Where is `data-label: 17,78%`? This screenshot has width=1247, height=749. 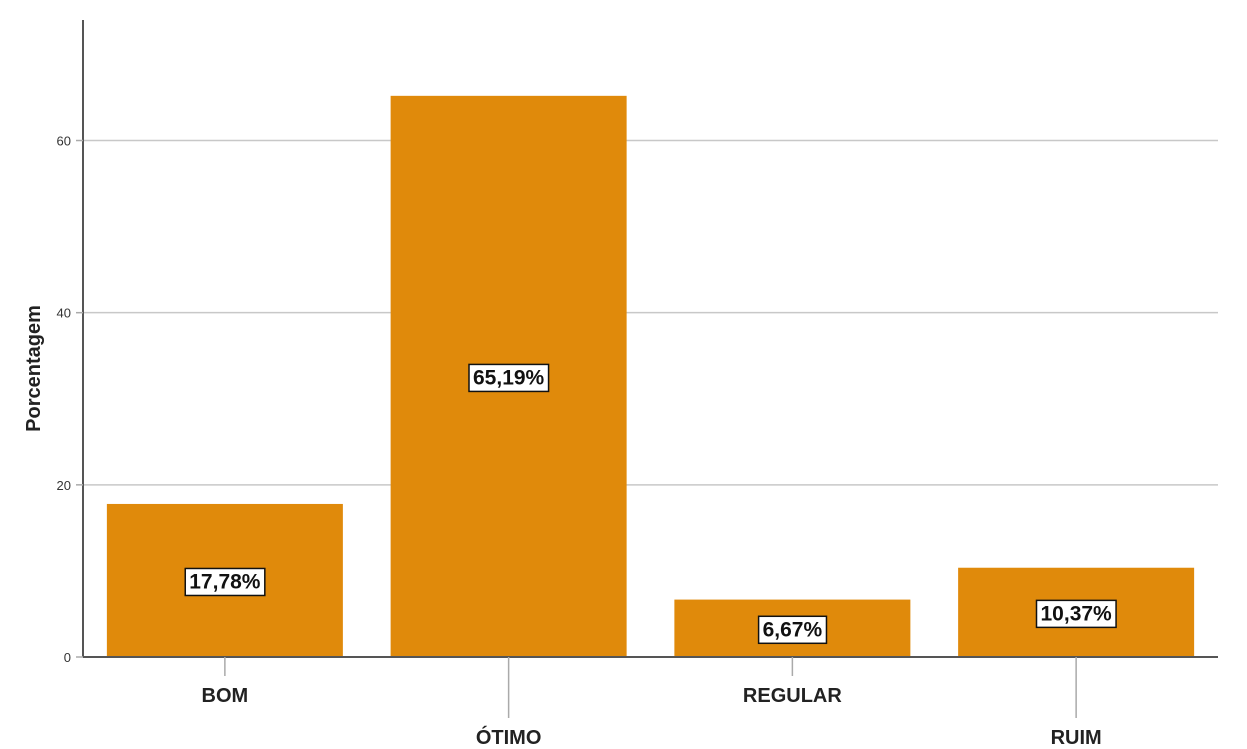
data-label: 17,78% is located at coordinates (225, 581).